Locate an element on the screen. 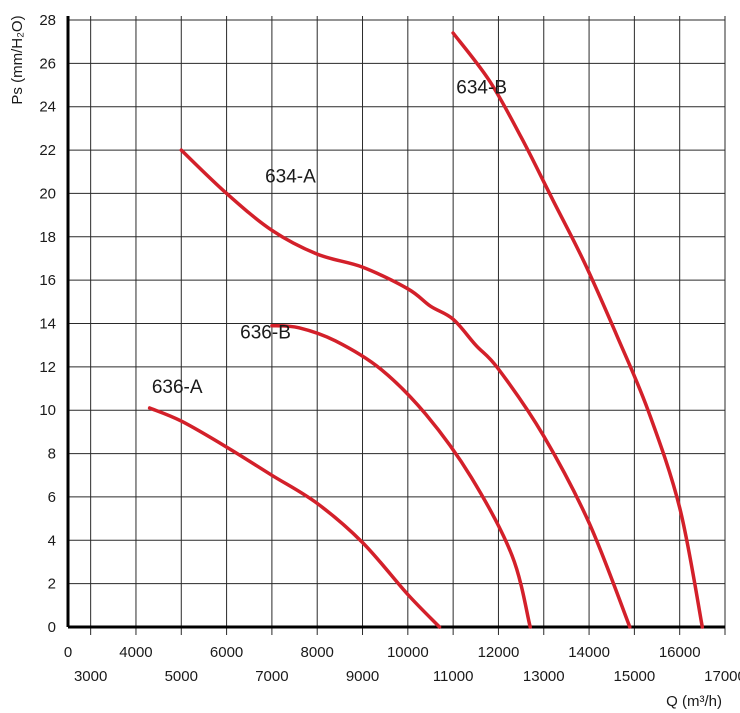 The width and height of the screenshot is (740, 713). x-tick-label-upper: 12000 is located at coordinates (499, 652).